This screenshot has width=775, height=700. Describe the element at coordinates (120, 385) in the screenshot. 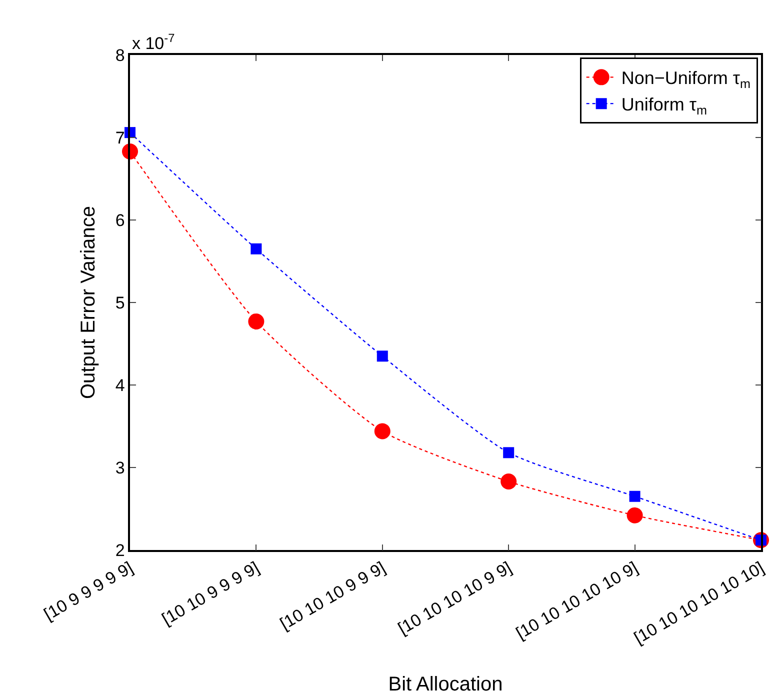

I see `y-tick-label: 4` at that location.